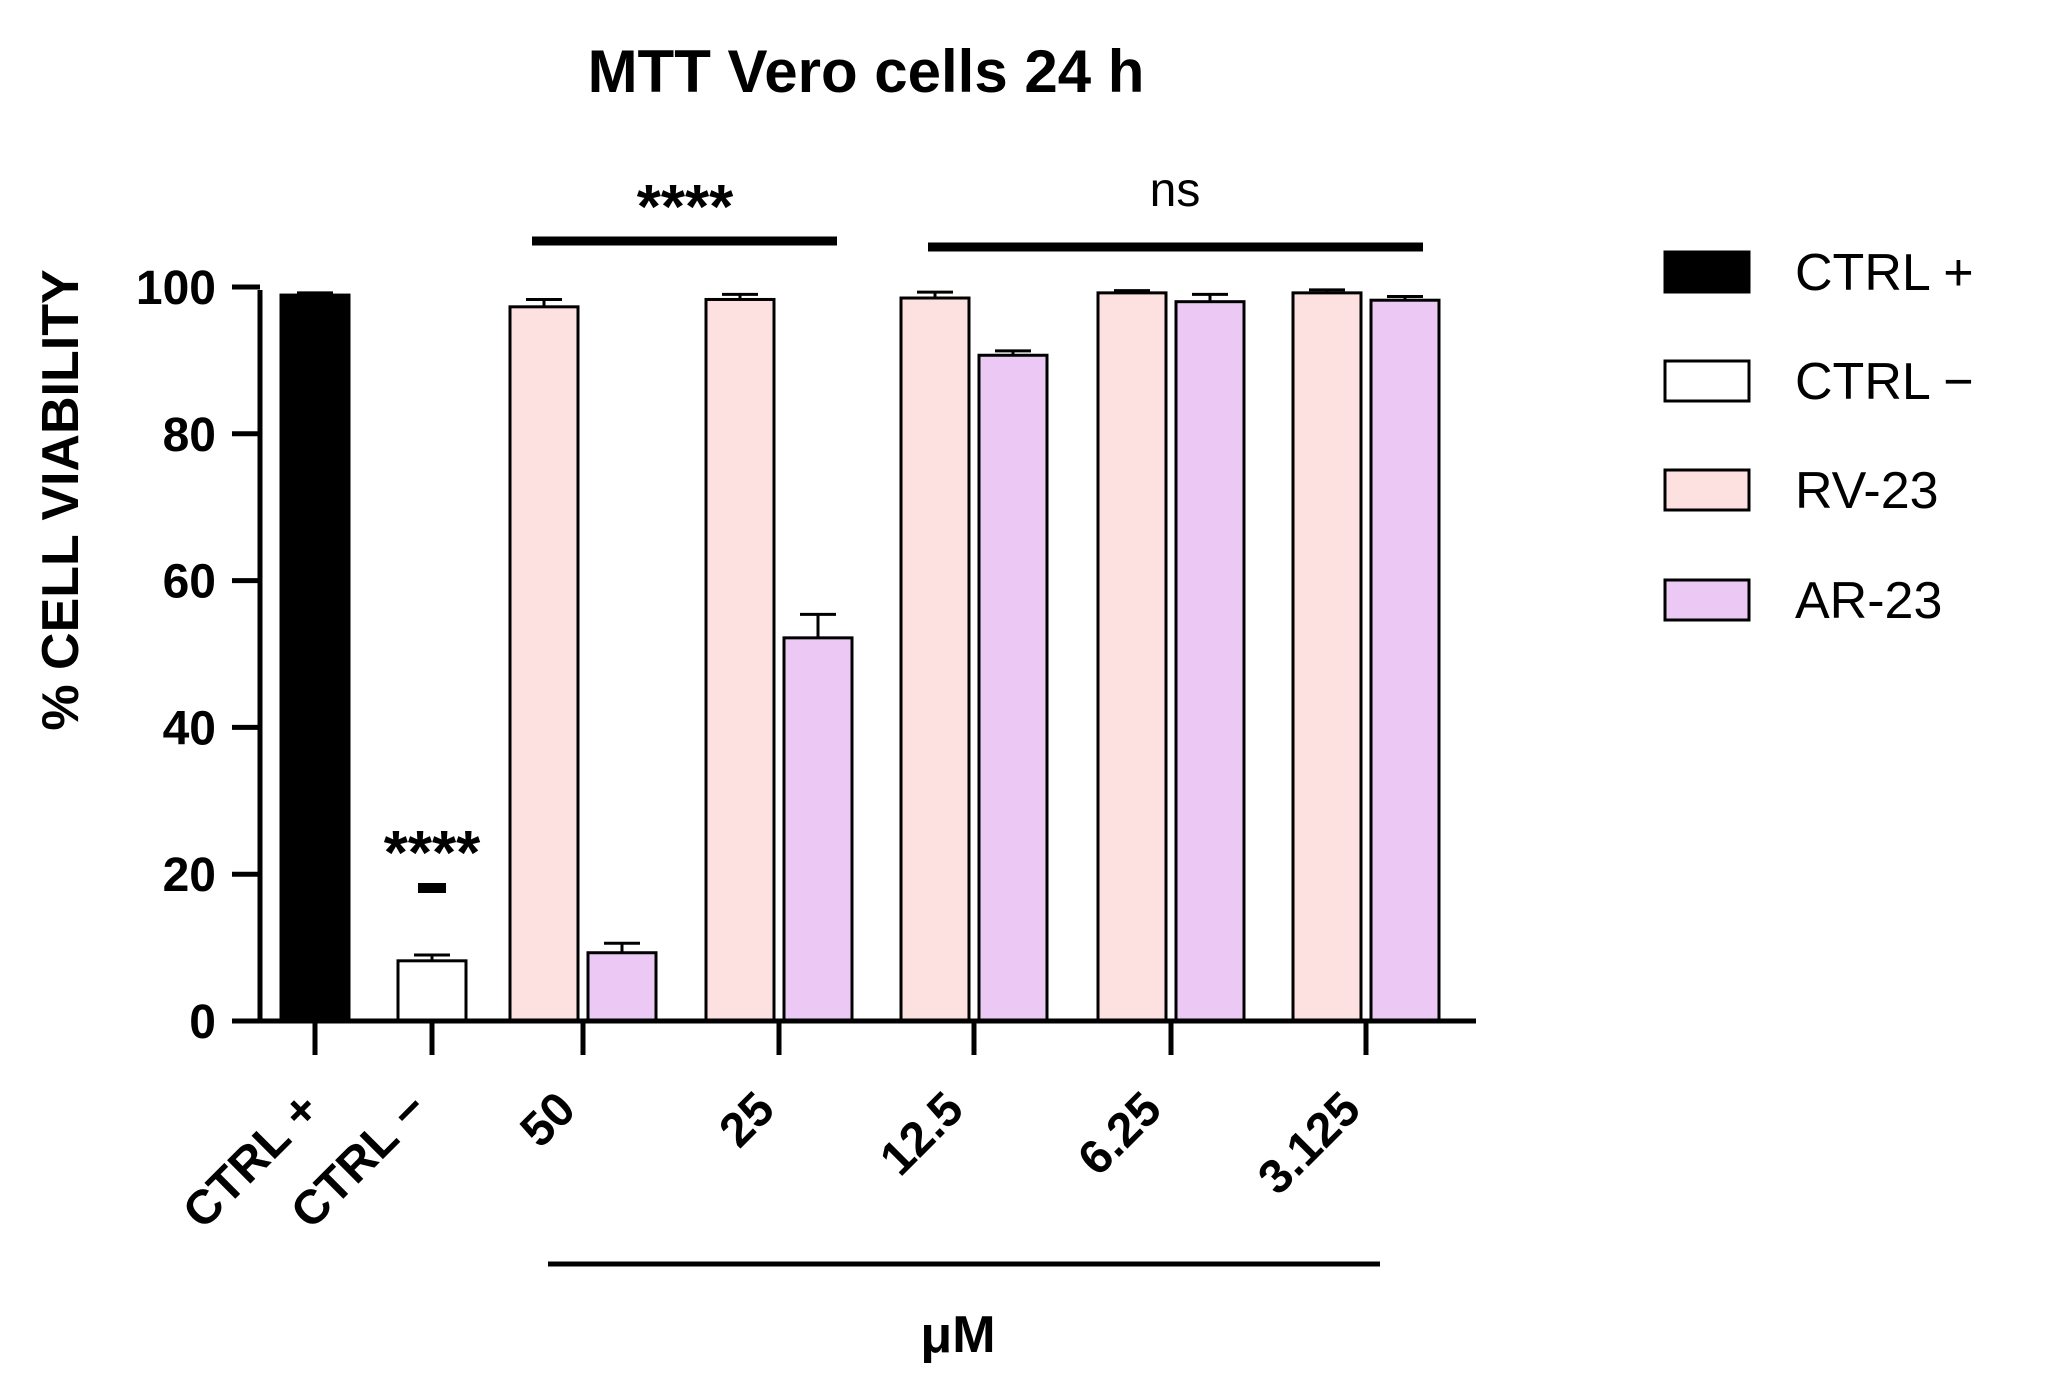 The height and width of the screenshot is (1393, 2047). Describe the element at coordinates (957, 1335) in the screenshot. I see `x-axis-title: μM` at that location.